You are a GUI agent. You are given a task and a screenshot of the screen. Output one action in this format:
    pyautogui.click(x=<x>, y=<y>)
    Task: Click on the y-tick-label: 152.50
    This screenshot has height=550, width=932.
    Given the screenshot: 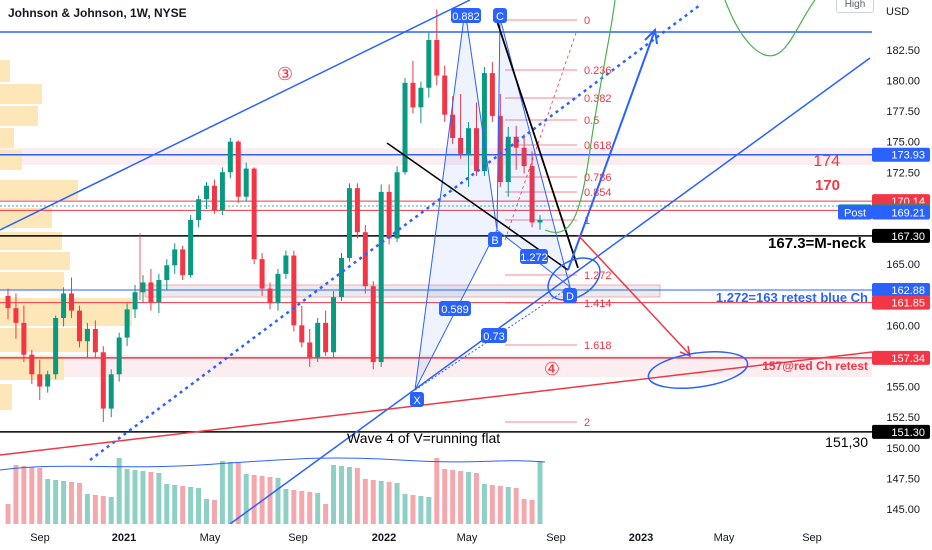 What is the action you would take?
    pyautogui.click(x=903, y=418)
    